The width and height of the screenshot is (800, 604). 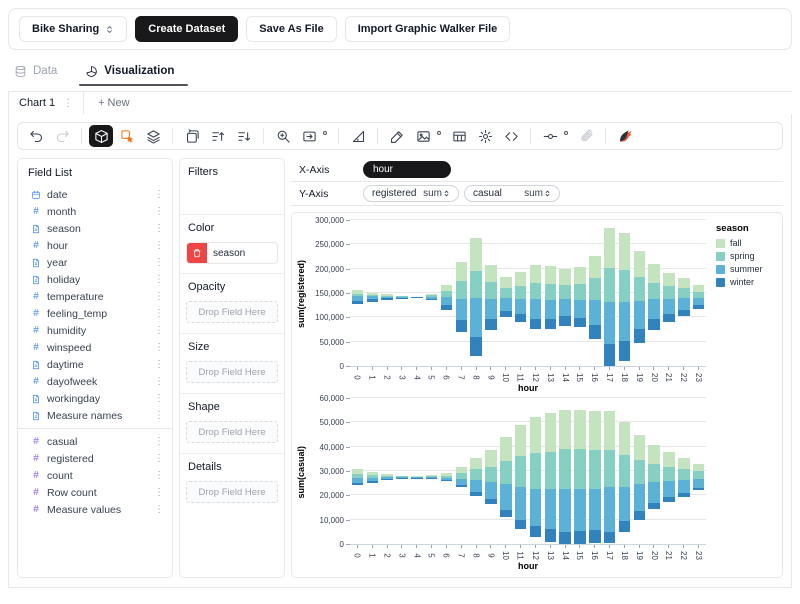 What do you see at coordinates (95, 441) in the screenshot?
I see `field-item-casual: #casual⋮` at bounding box center [95, 441].